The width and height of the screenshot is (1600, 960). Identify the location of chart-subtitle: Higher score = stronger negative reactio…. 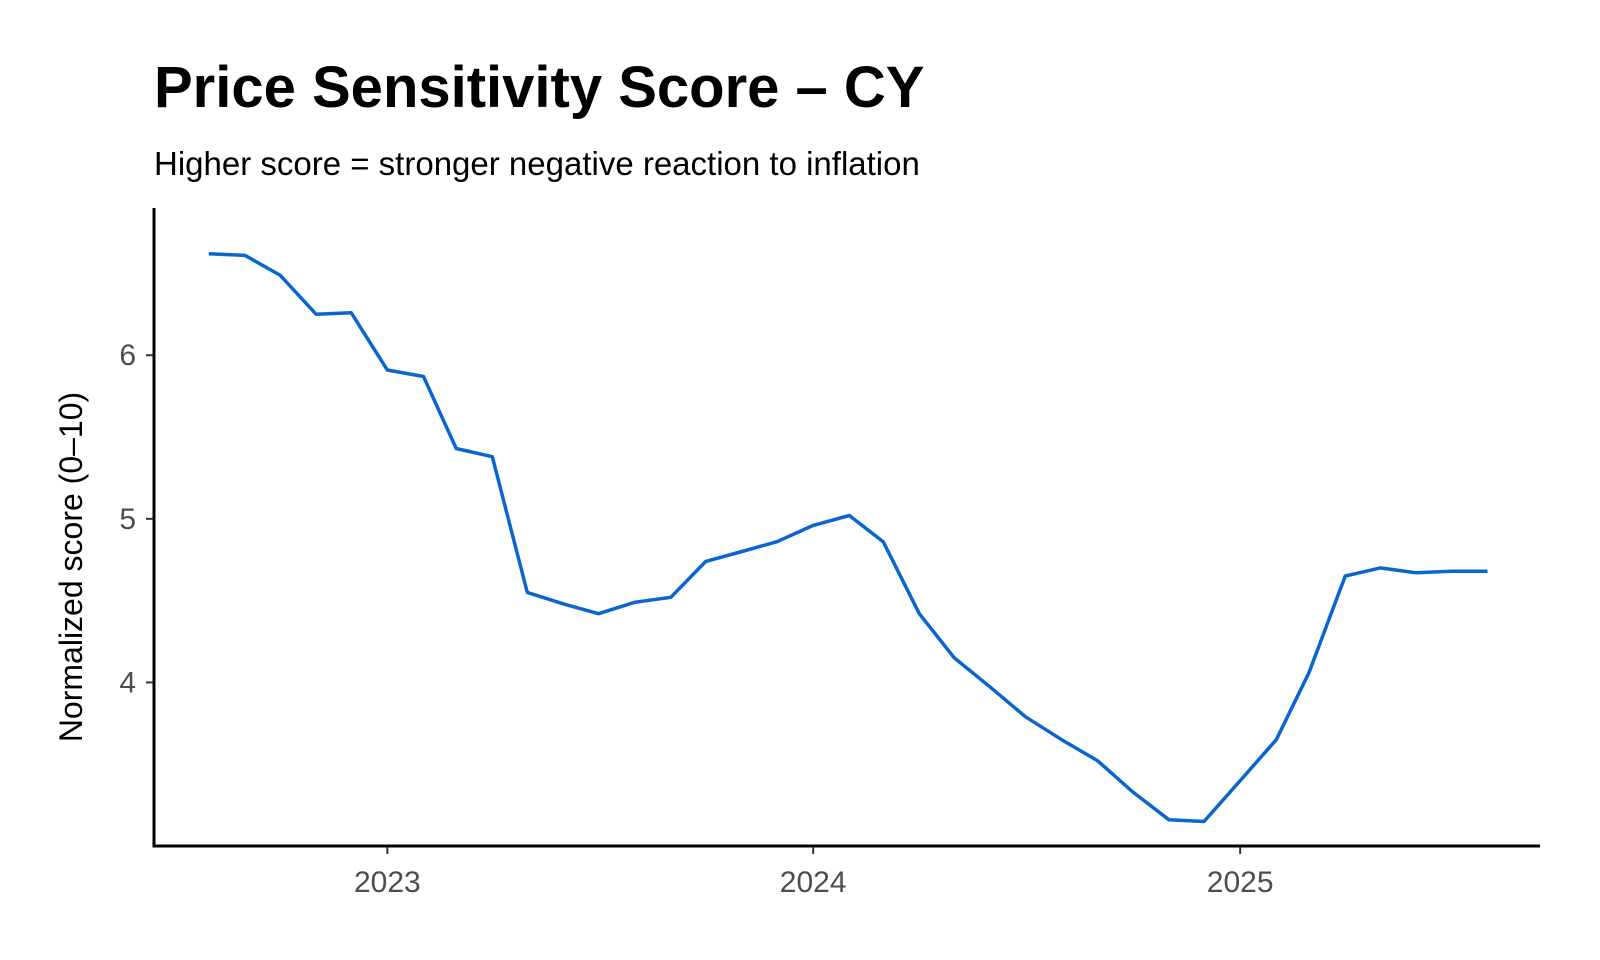
(537, 163).